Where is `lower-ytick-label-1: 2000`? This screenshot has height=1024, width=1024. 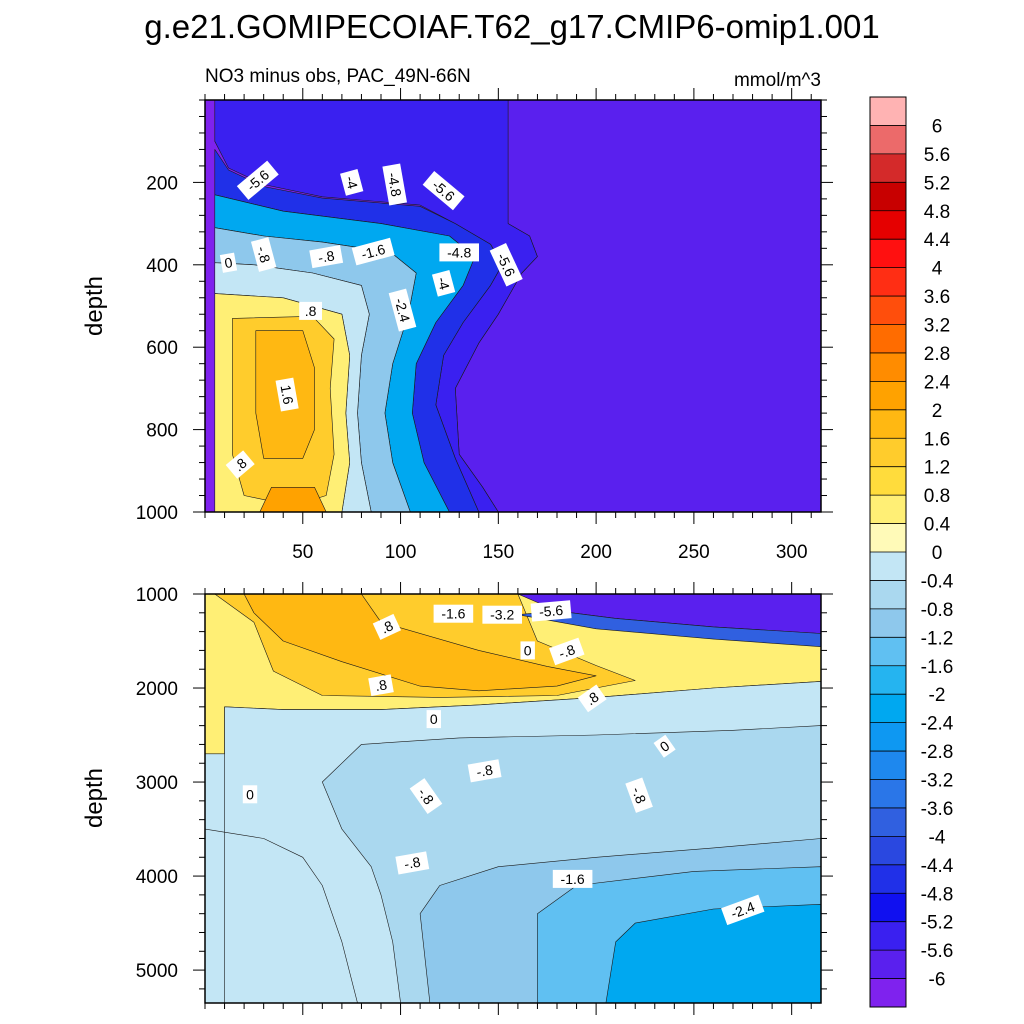 lower-ytick-label-1: 2000 is located at coordinates (157, 689).